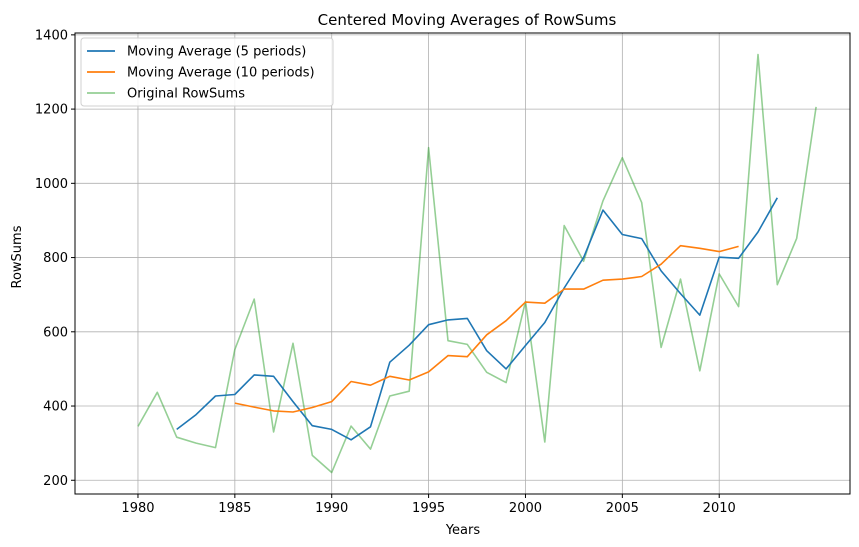  I want to click on legend-label-2: Original RowSums, so click(186, 94).